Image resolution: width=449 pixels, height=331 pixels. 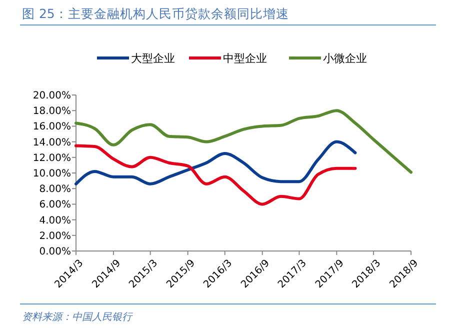 What do you see at coordinates (245, 58) in the screenshot?
I see `legend-label: 中型企业` at bounding box center [245, 58].